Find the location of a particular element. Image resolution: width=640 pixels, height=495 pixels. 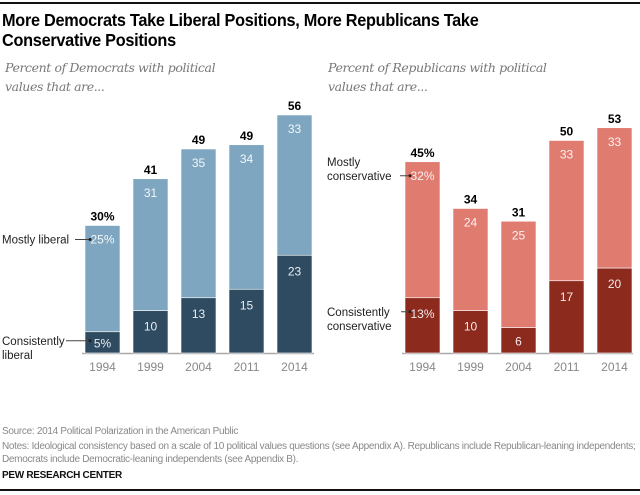

total-label: 31 is located at coordinates (519, 212).